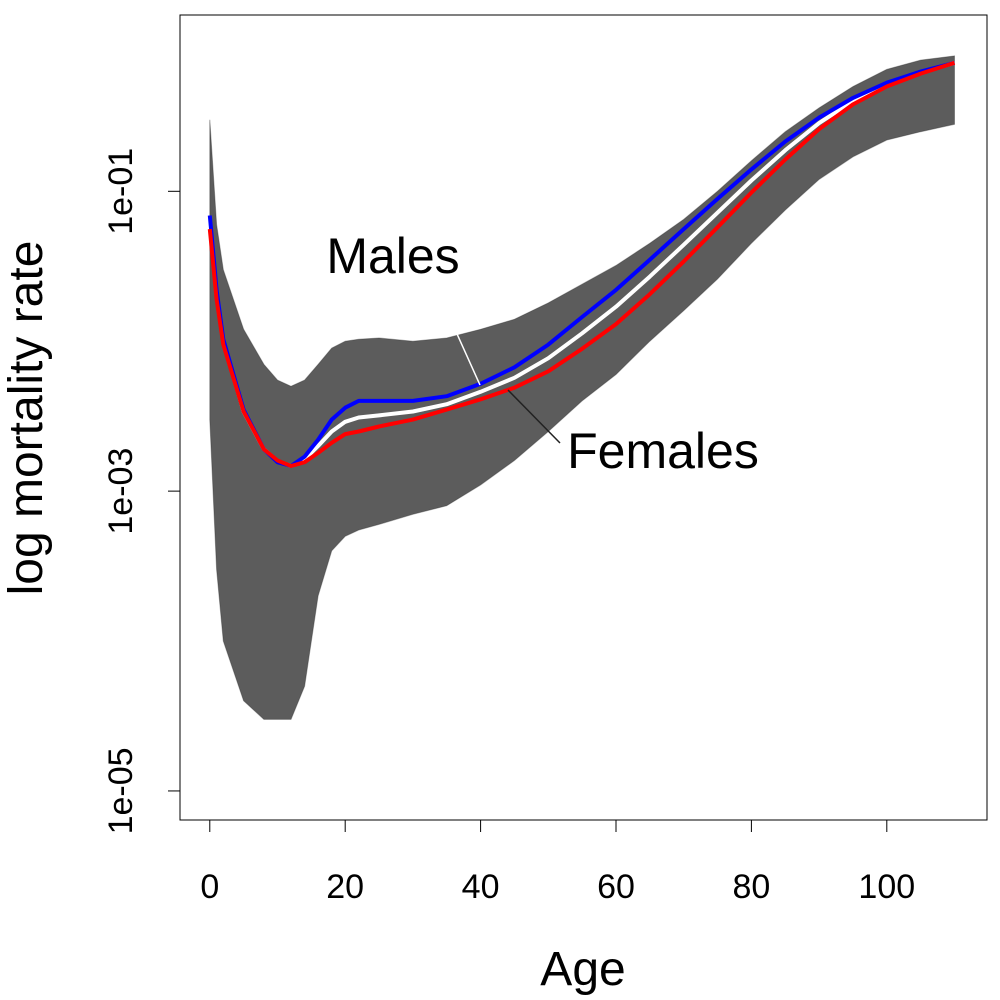 Image resolution: width=1000 pixels, height=1000 pixels. What do you see at coordinates (209, 887) in the screenshot?
I see `x-tick-label: 0` at bounding box center [209, 887].